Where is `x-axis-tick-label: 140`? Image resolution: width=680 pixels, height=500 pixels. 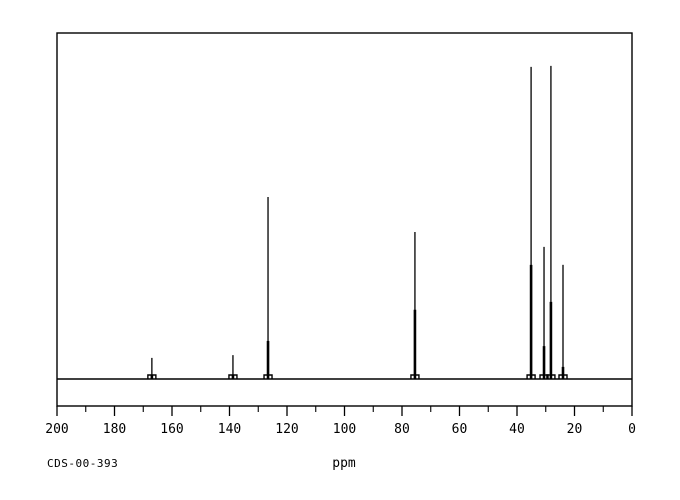 x-axis-tick-label: 140 is located at coordinates (229, 429).